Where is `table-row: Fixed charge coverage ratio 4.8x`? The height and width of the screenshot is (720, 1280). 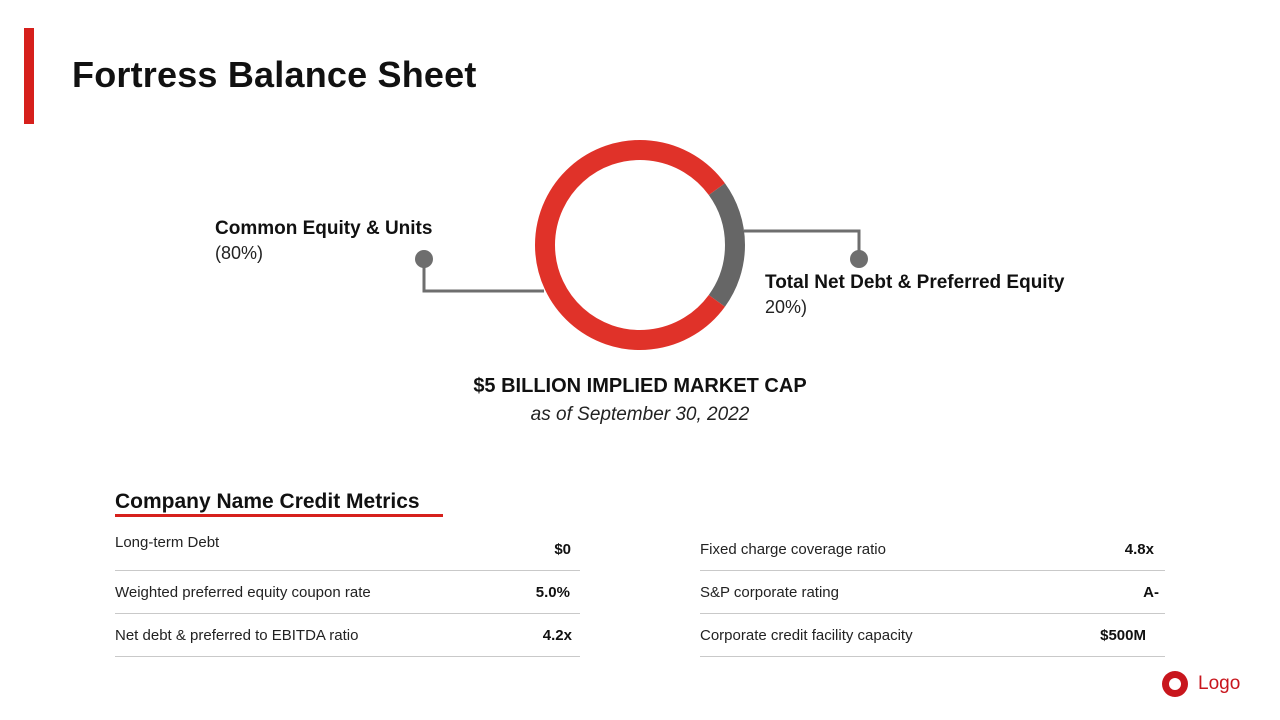
table-row: Fixed charge coverage ratio 4.8x is located at coordinates (932, 549).